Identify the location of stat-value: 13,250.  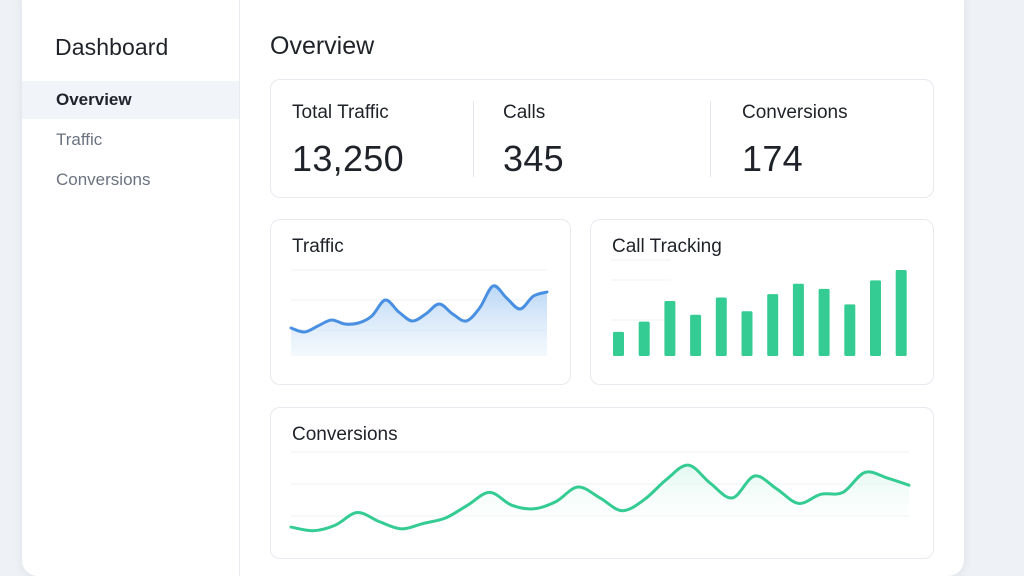
(348, 158).